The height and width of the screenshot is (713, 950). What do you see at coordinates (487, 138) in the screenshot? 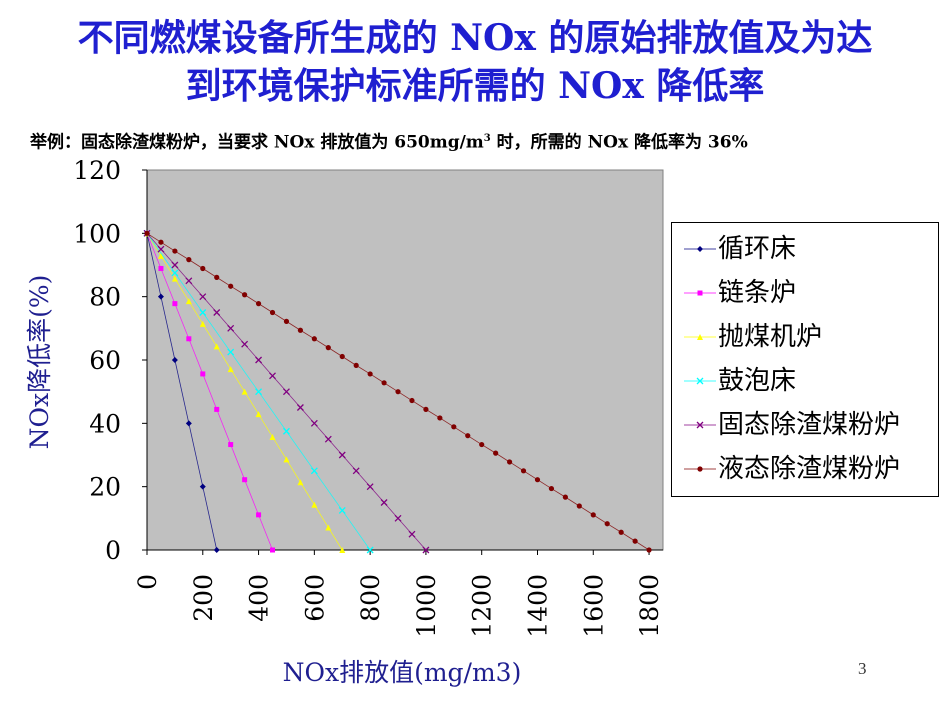
I see `note-superscript: 3` at bounding box center [487, 138].